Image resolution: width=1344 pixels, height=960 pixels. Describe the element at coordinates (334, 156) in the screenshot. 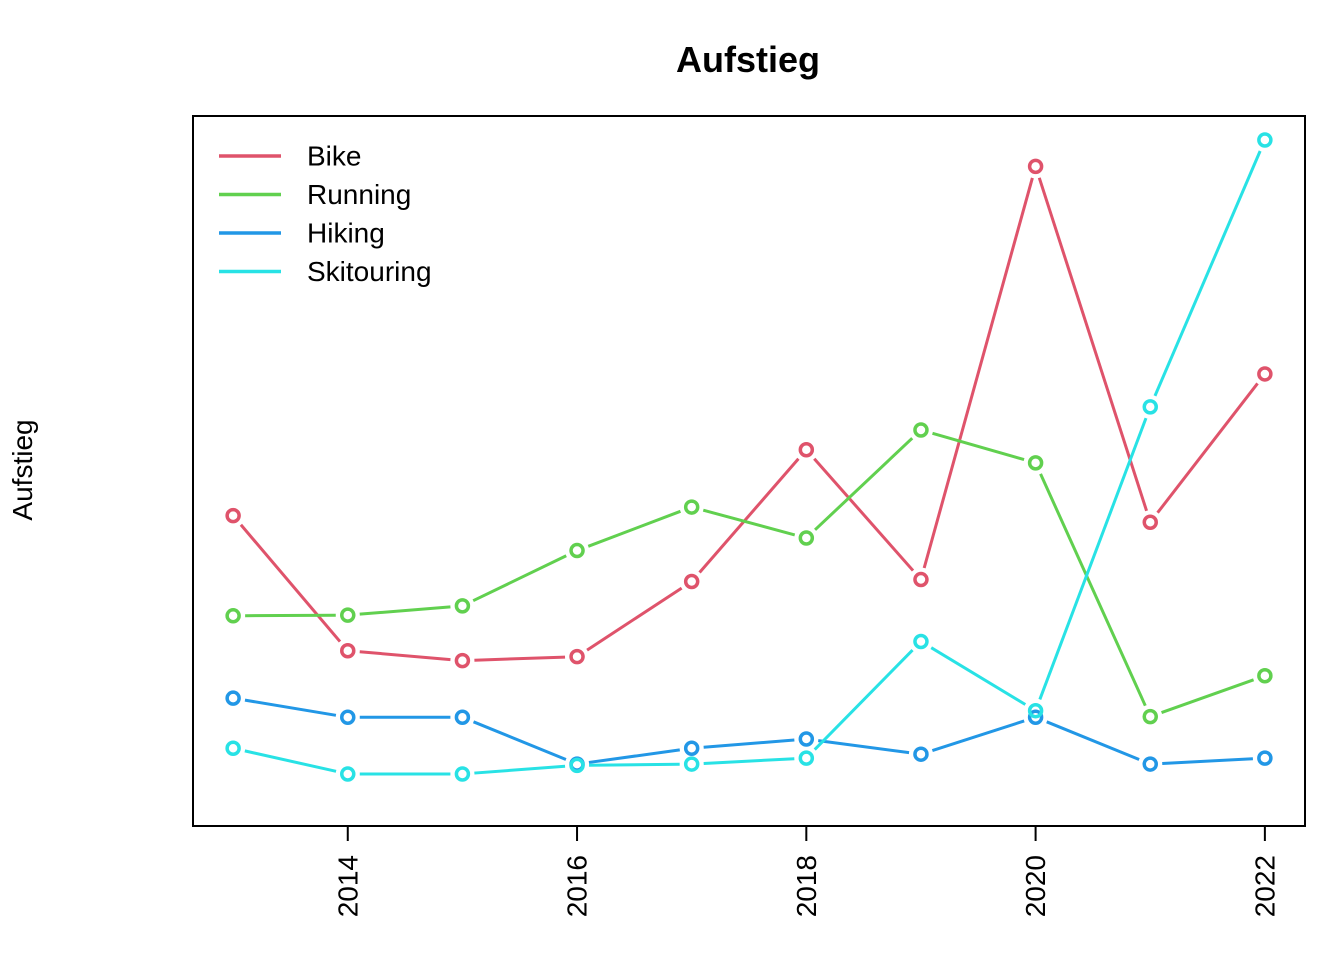

I see `legend-label: Bike` at that location.